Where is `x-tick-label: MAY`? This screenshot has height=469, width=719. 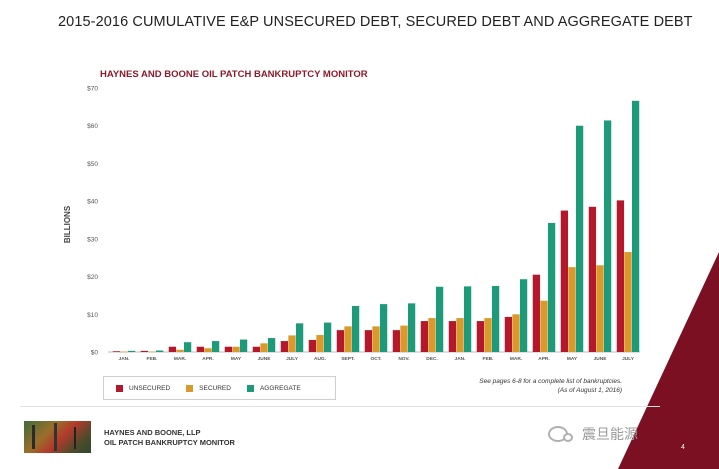
x-tick-label: MAY is located at coordinates (572, 359).